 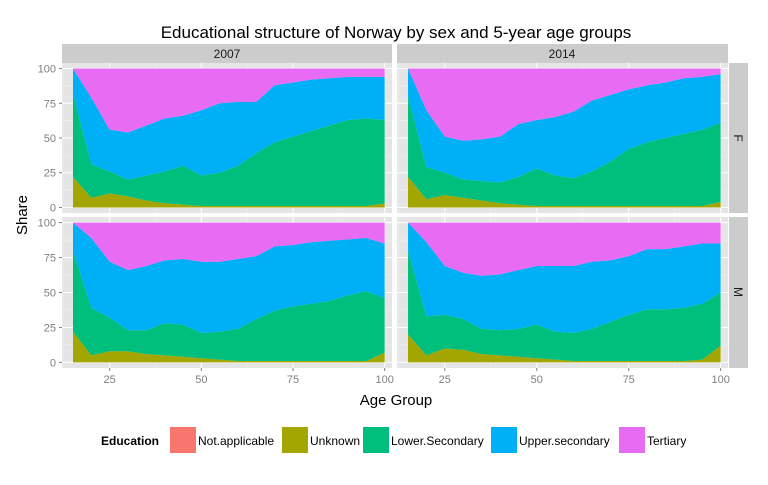 I want to click on area-lower-secondary-2014-f, so click(x=564, y=151).